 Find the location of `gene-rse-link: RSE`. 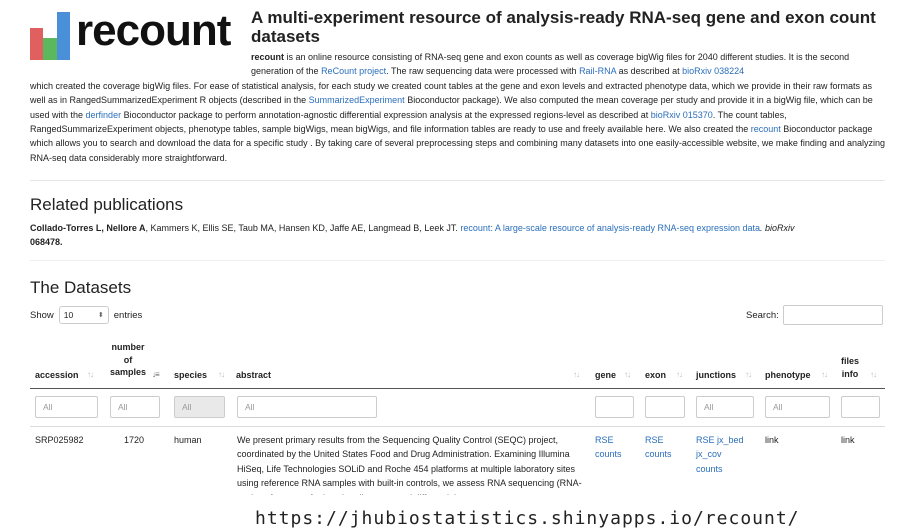

gene-rse-link: RSE is located at coordinates (604, 440).